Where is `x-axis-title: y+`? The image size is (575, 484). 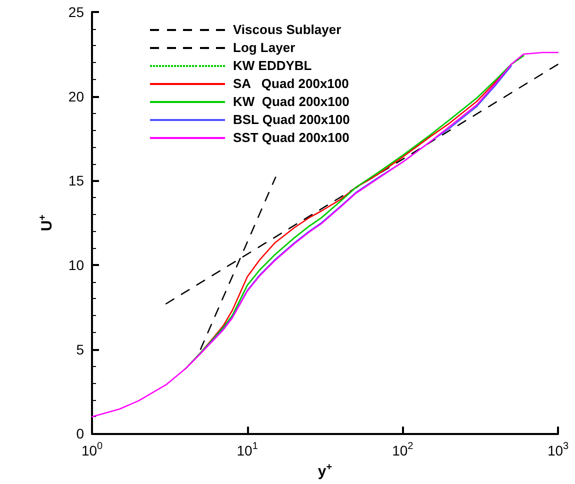 x-axis-title: y+ is located at coordinates (325, 471).